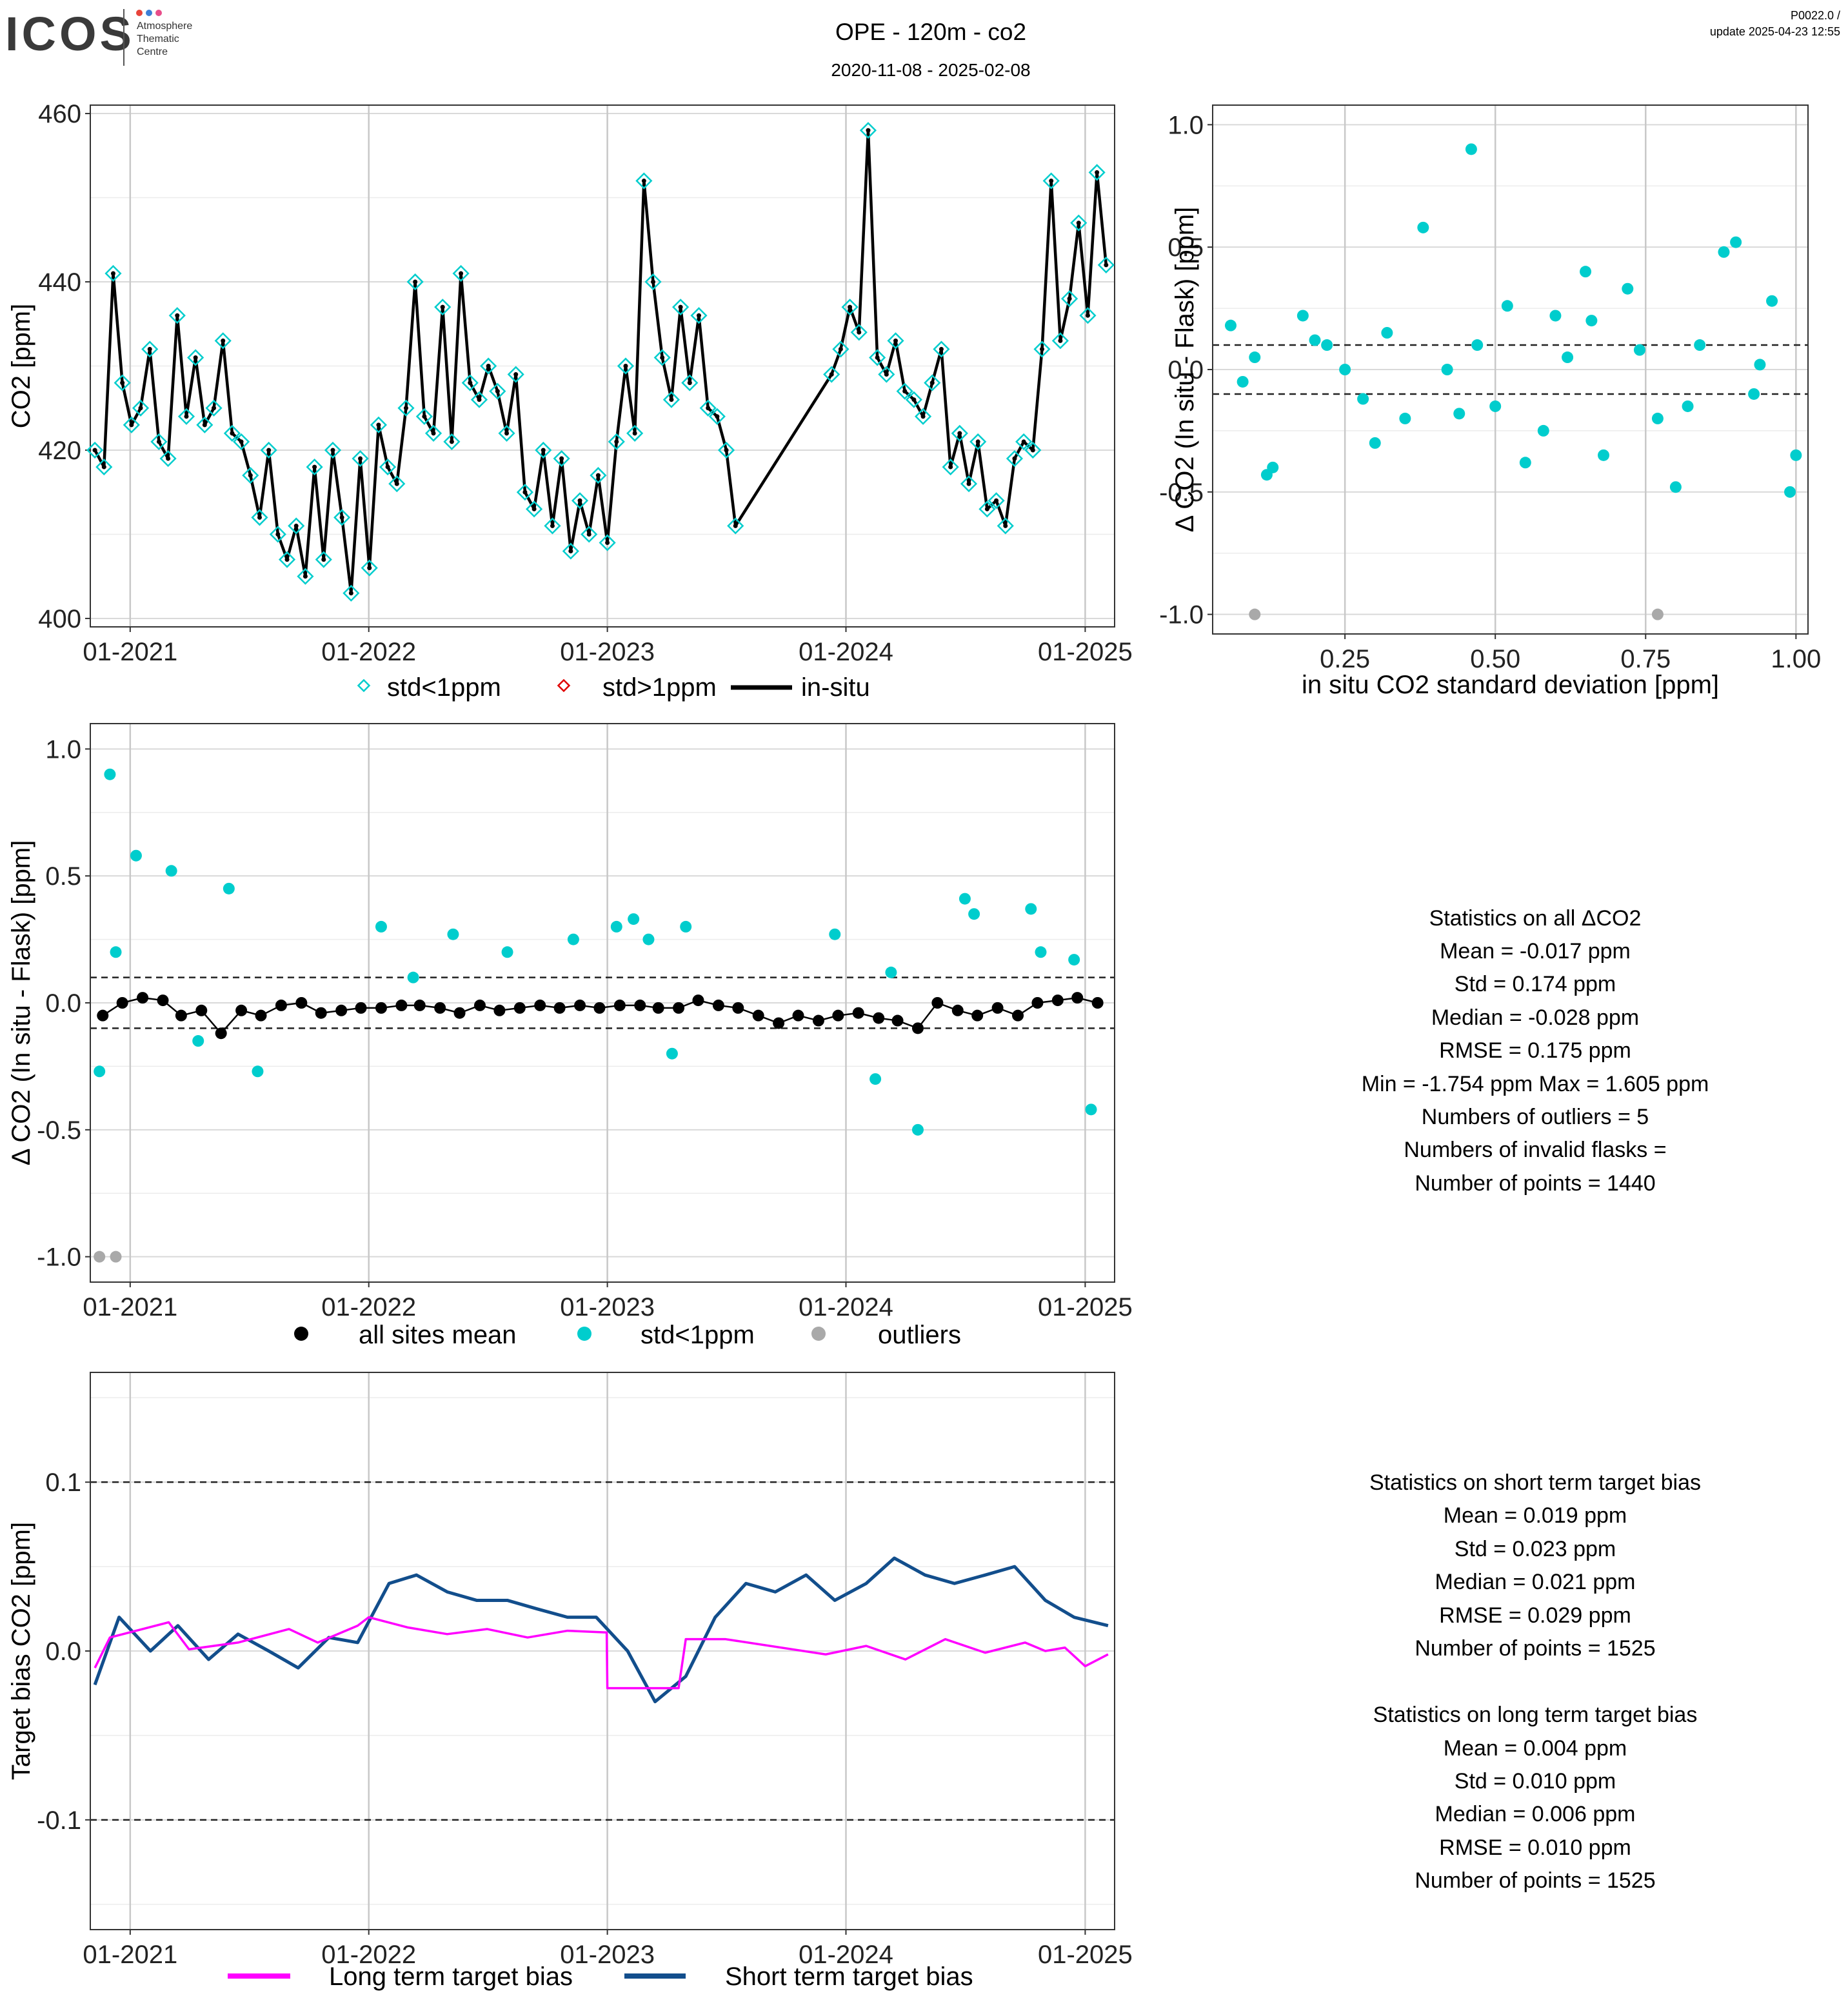 This screenshot has height=2007, width=1848. Describe the element at coordinates (1535, 1814) in the screenshot. I see `stats-bias-line: Median = 0.006 ppm` at that location.